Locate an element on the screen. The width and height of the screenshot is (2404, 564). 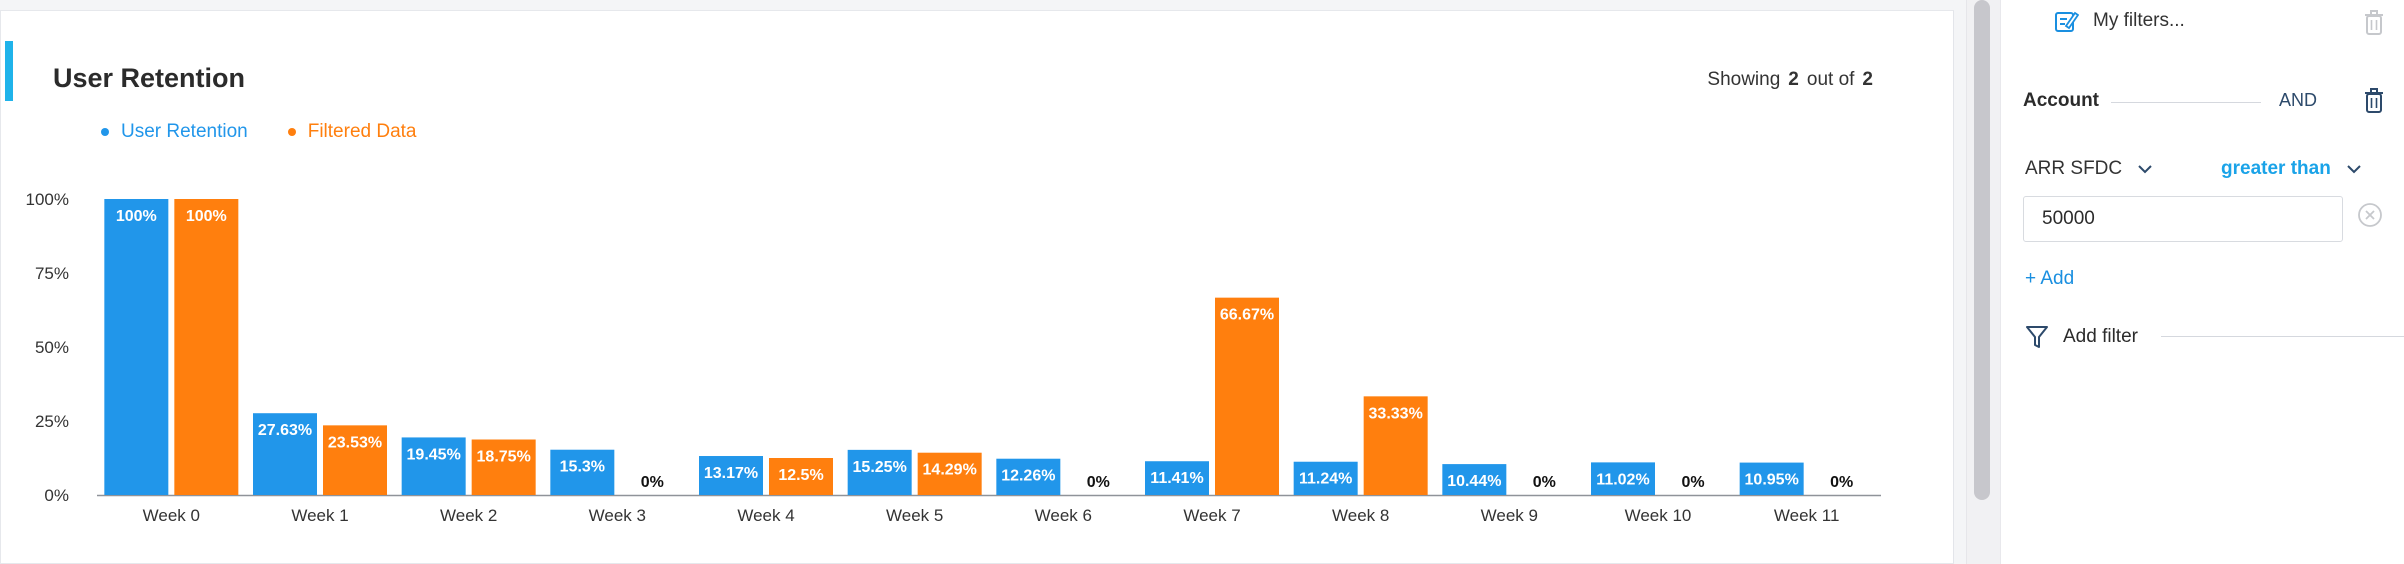
y-tick-label: 0% is located at coordinates (56, 495).